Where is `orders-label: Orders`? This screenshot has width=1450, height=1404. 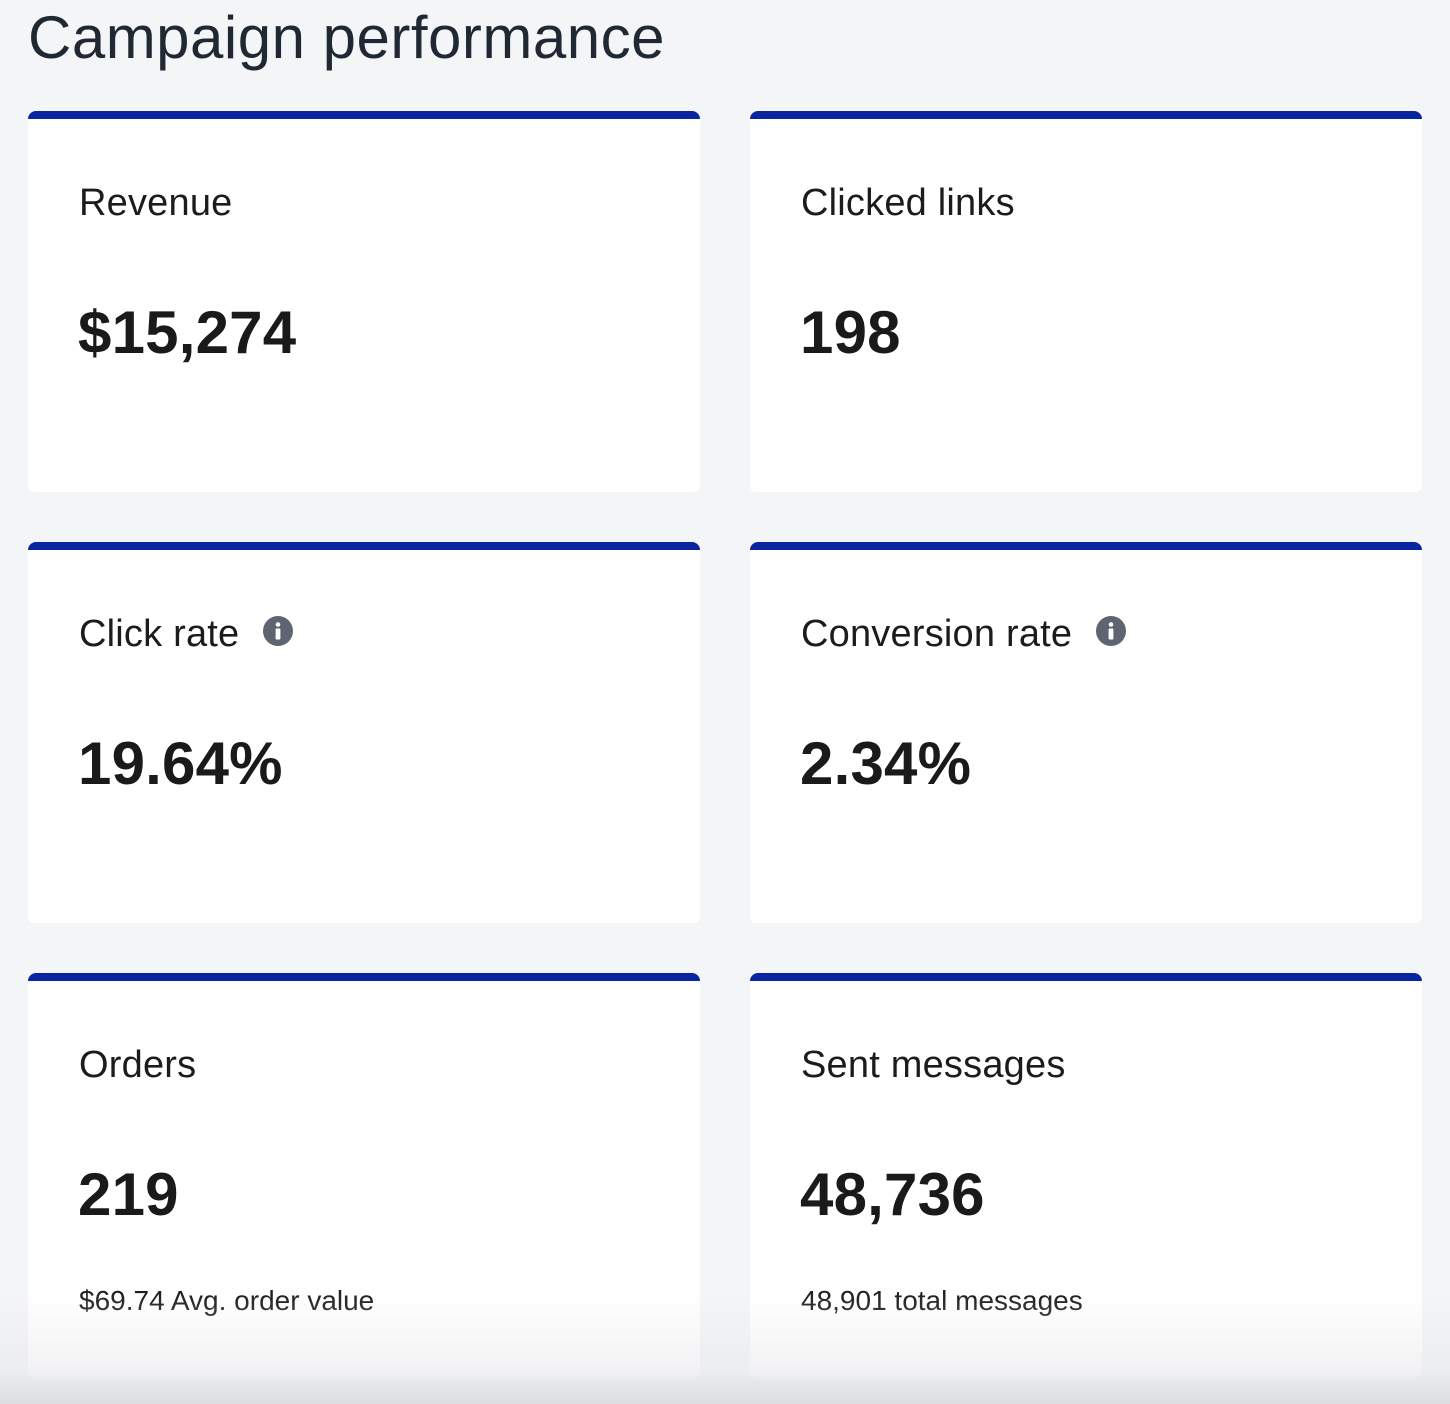 orders-label: Orders is located at coordinates (138, 1065).